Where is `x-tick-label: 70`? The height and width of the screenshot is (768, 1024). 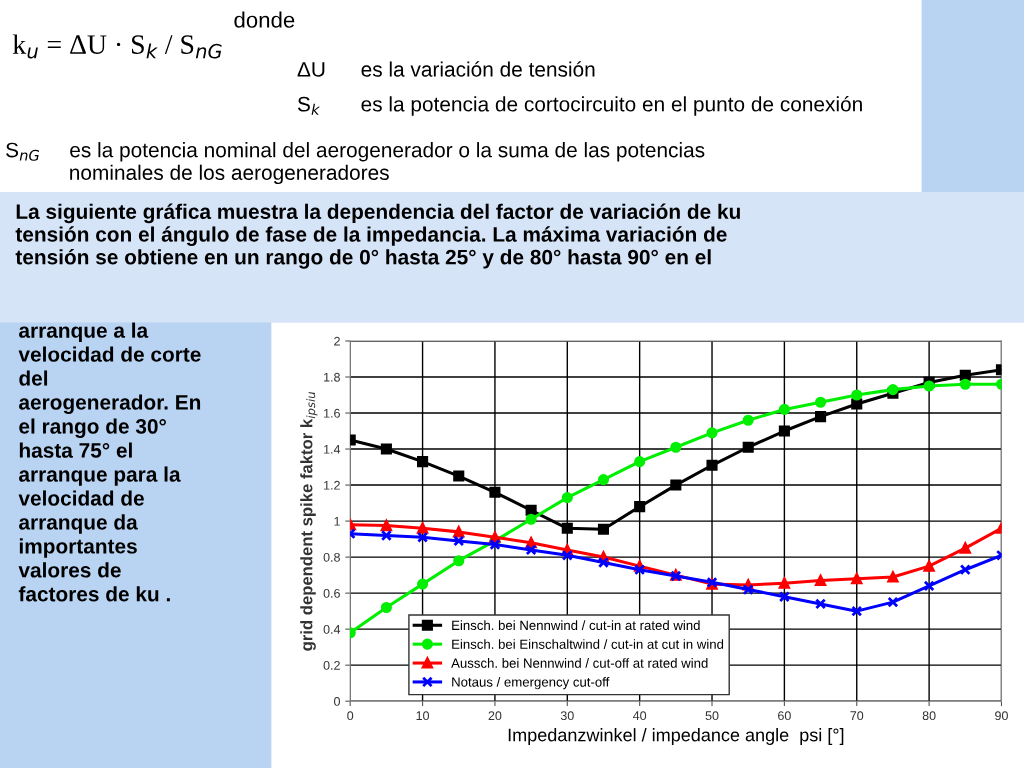
x-tick-label: 70 is located at coordinates (857, 716).